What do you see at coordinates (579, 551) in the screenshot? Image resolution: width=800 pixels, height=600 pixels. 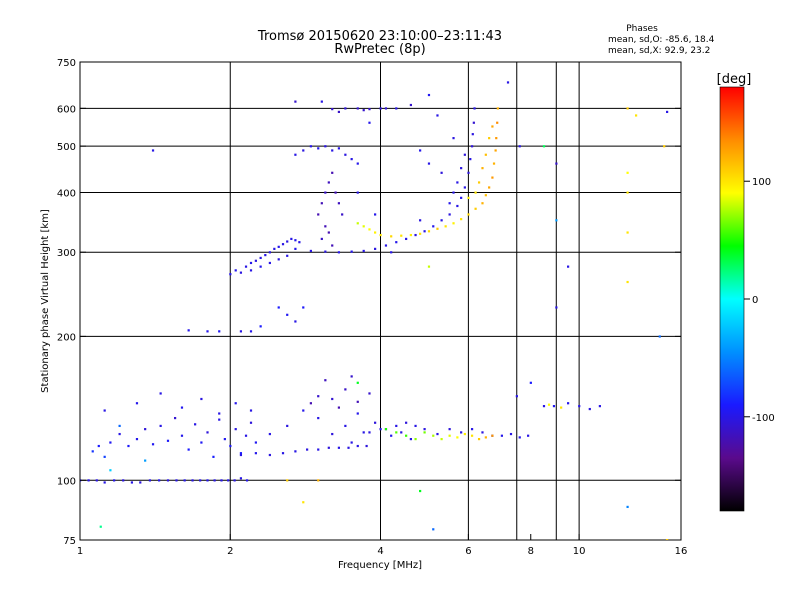 I see `x-tick-label: 10` at bounding box center [579, 551].